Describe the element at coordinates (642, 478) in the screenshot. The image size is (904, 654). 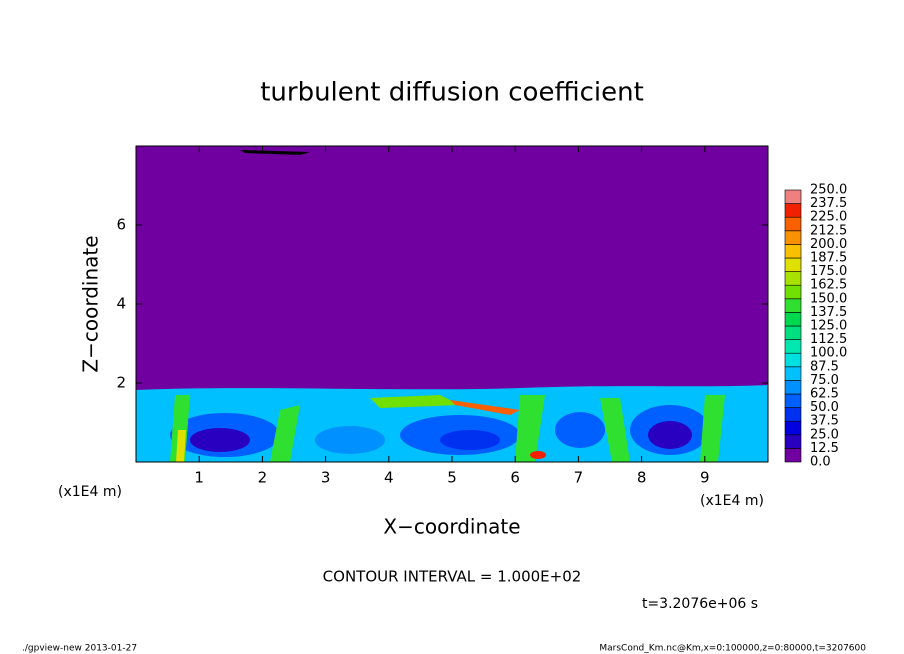
I see `x-tick-label: 8` at that location.